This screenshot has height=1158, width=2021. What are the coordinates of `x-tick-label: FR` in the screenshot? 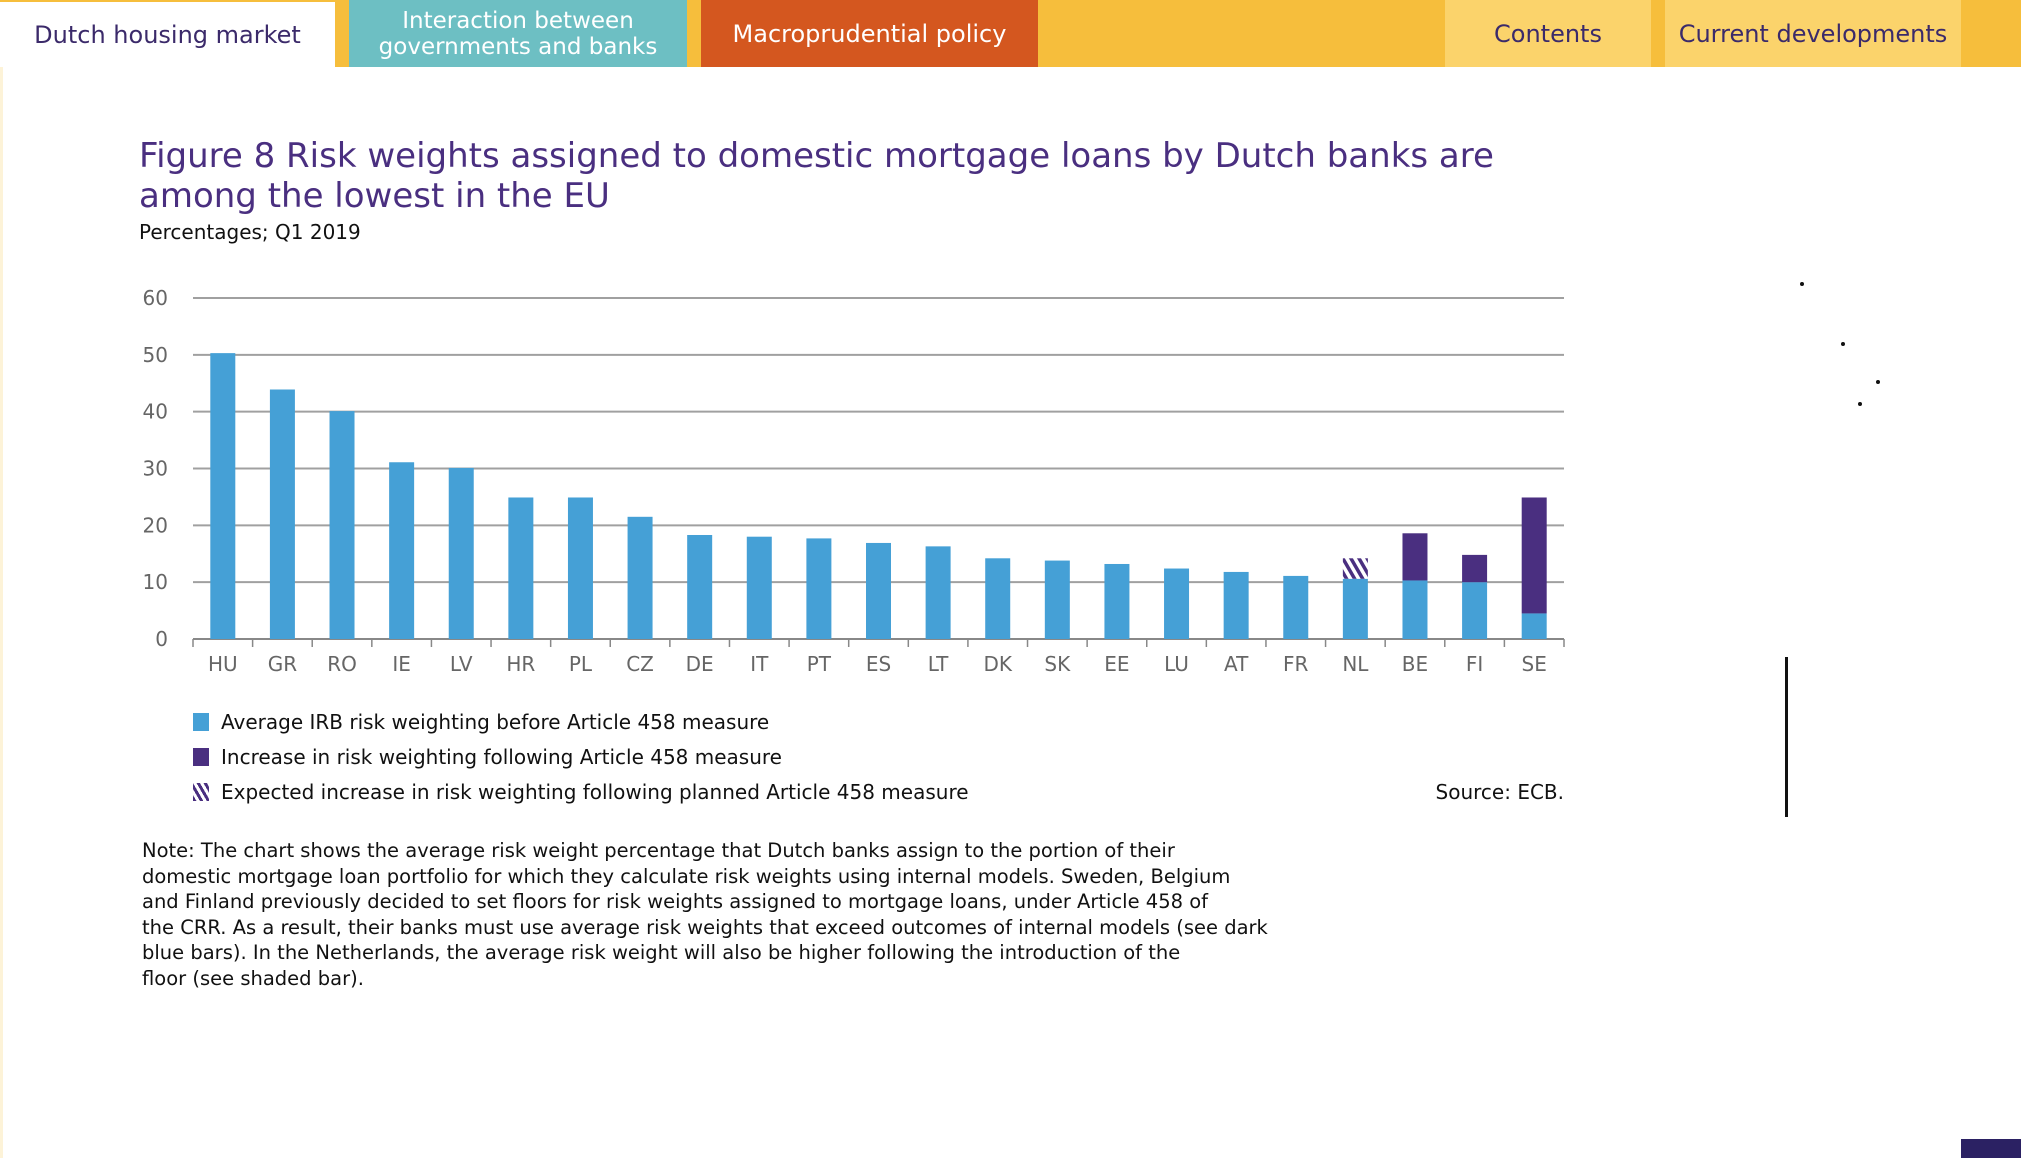 It's located at (1296, 664).